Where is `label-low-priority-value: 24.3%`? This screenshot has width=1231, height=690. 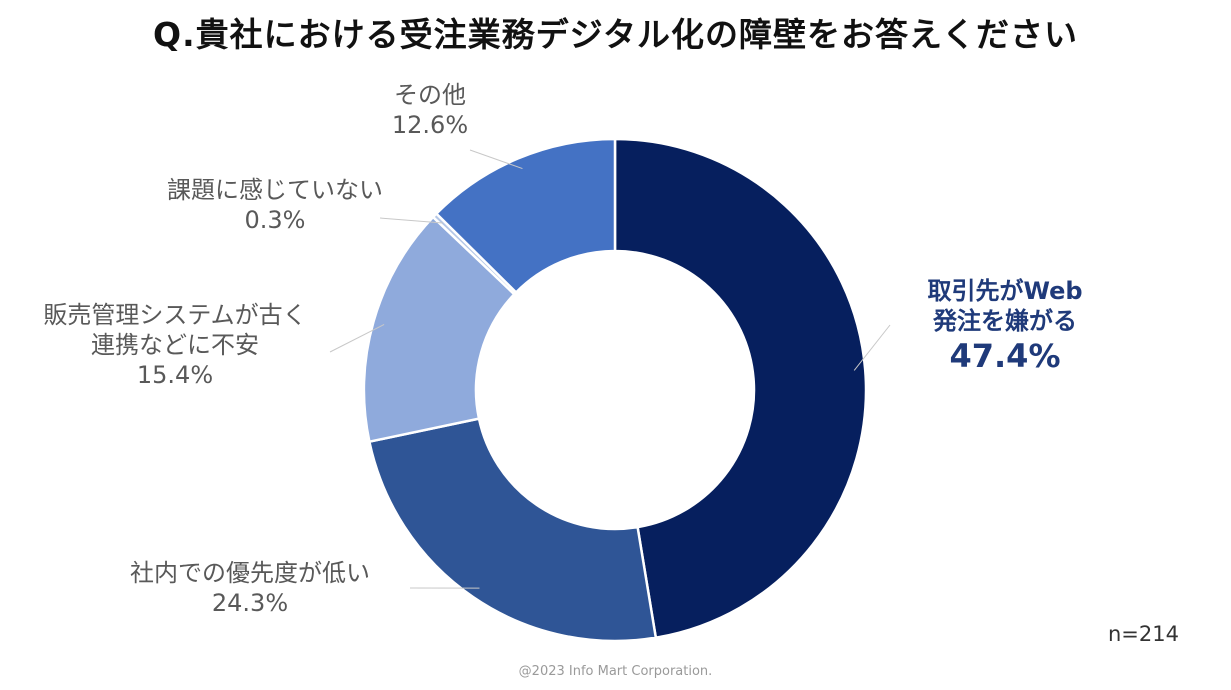 label-low-priority-value: 24.3% is located at coordinates (250, 603).